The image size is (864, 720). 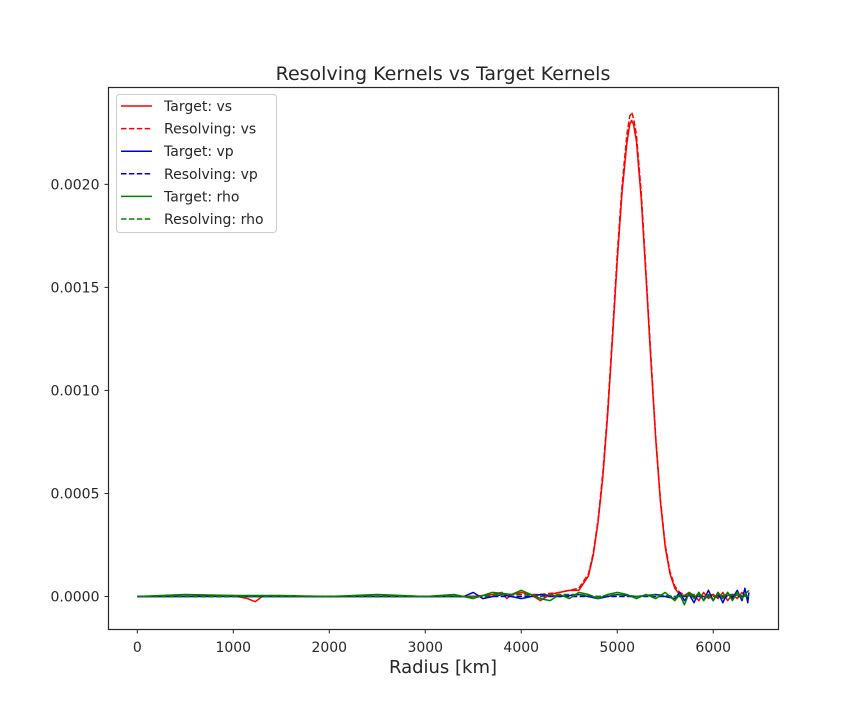 I want to click on x-axis-ticks: 0 1000 2000 3000 4000 5000 6000, so click(x=432, y=642).